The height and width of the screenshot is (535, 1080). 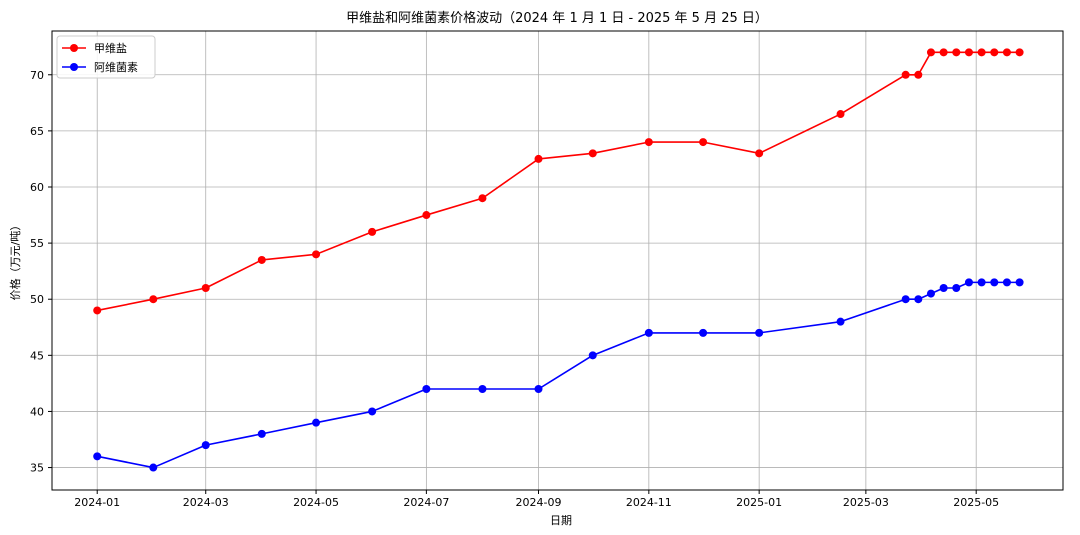 I want to click on y-tick-label: 40, so click(x=37, y=411).